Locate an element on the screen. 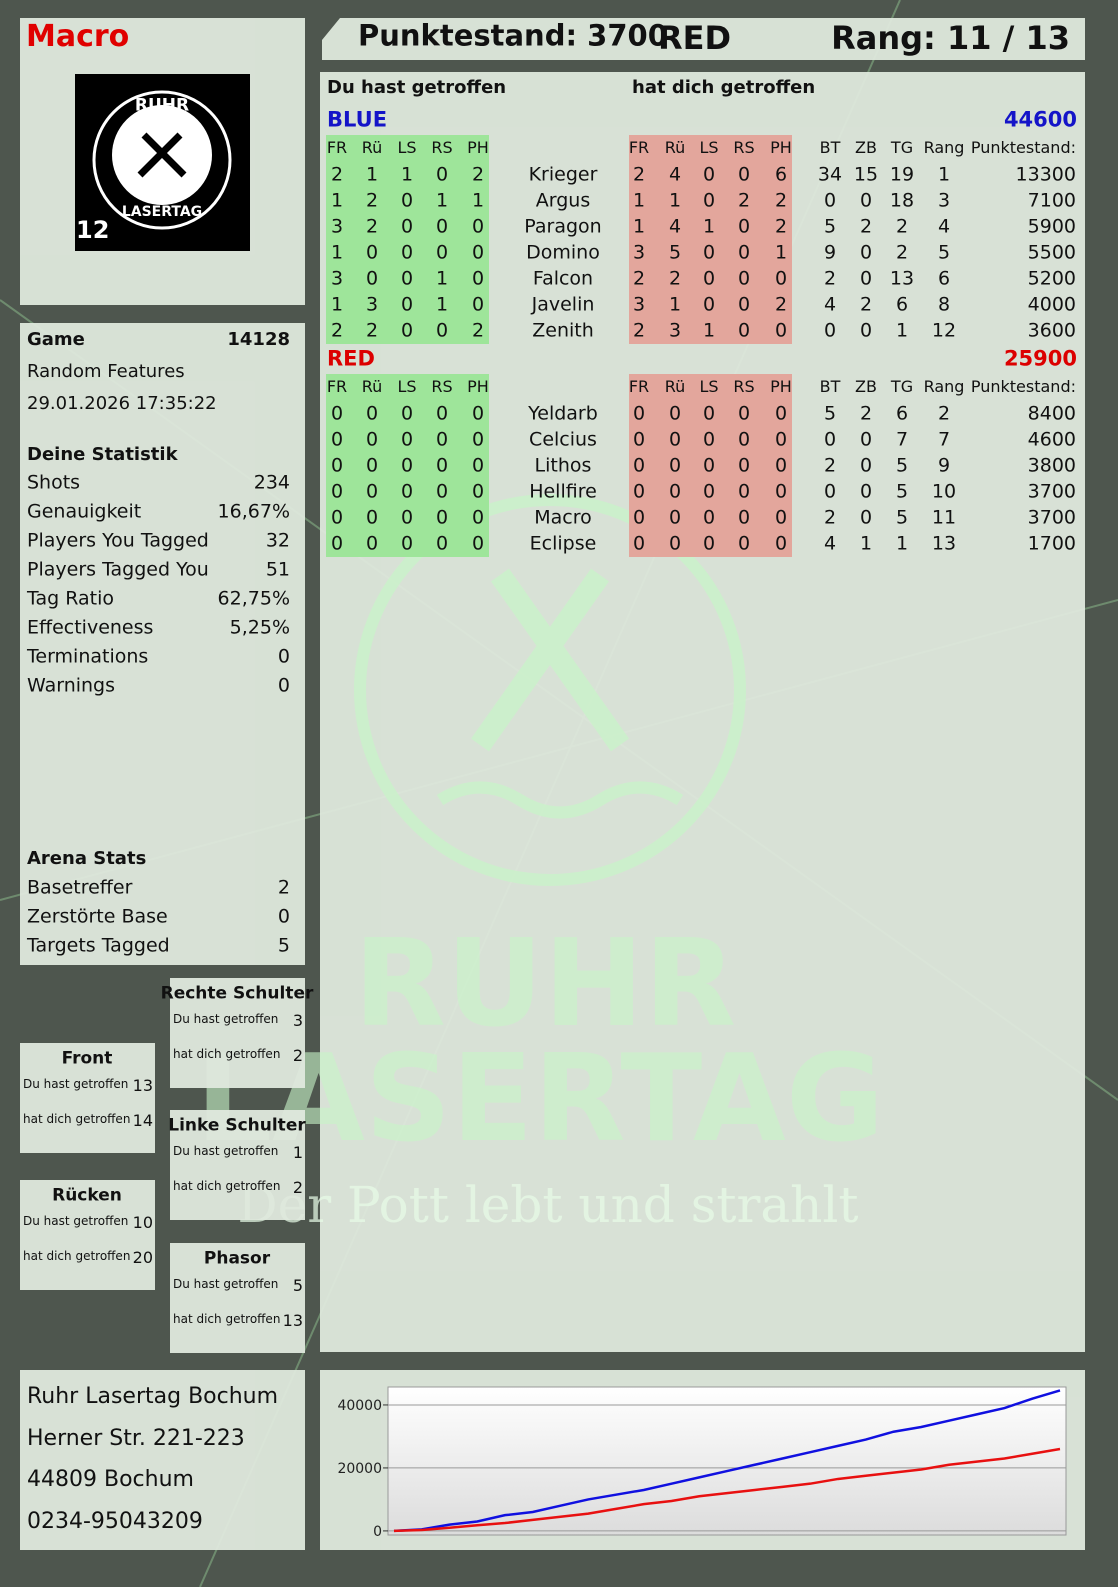 The height and width of the screenshot is (1587, 1118). table-caption: hat dich getroffen is located at coordinates (724, 87).